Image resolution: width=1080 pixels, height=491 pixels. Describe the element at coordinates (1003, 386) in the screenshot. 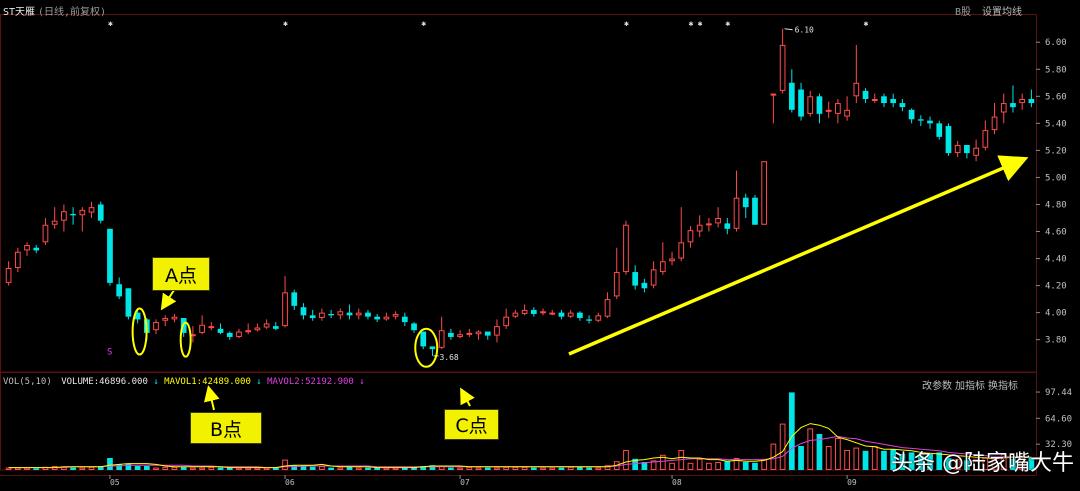

I see `switch-indicator-button: 换指标` at that location.